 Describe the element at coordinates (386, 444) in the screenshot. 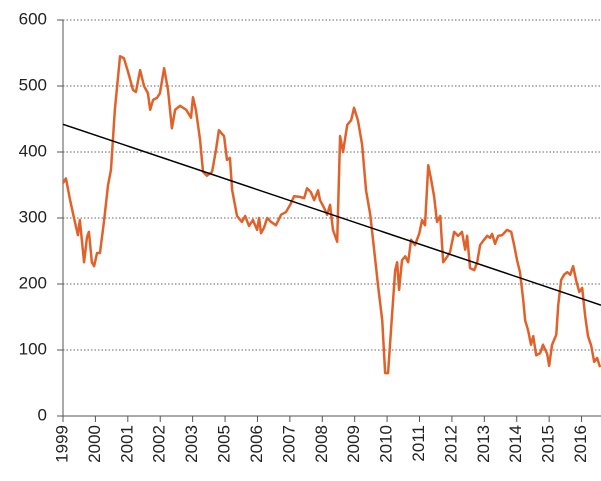

I see `x-tick-label: 2010` at that location.